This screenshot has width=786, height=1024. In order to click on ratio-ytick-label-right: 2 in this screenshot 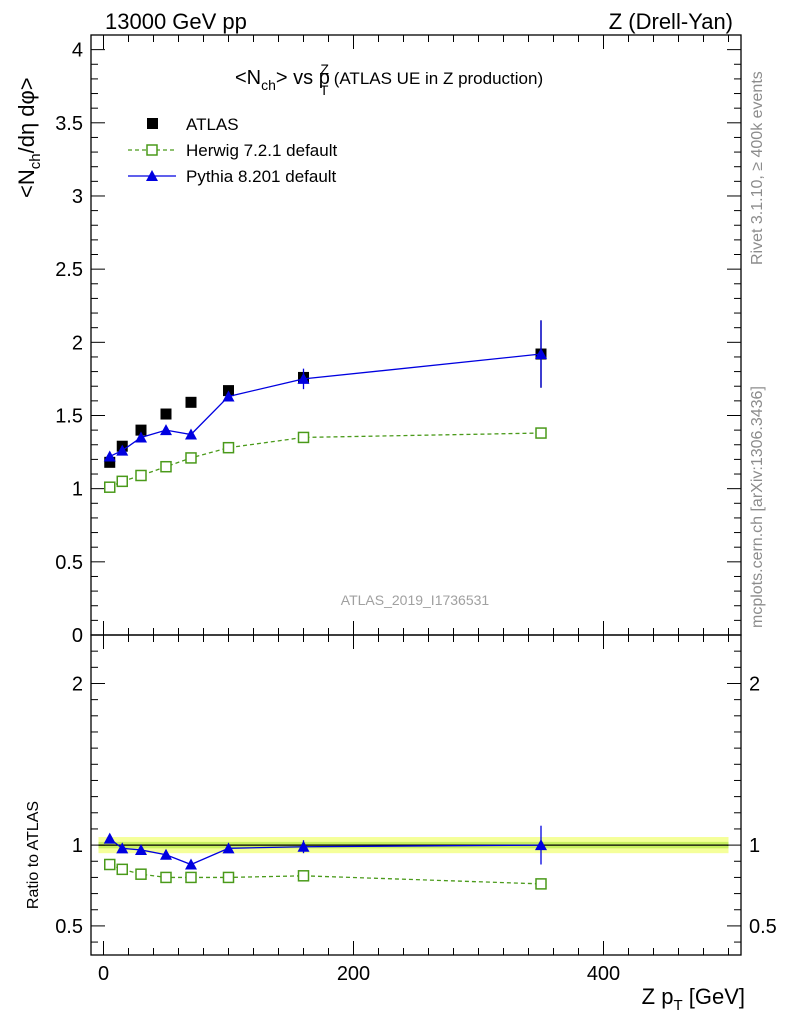, I will do `click(754, 684)`.